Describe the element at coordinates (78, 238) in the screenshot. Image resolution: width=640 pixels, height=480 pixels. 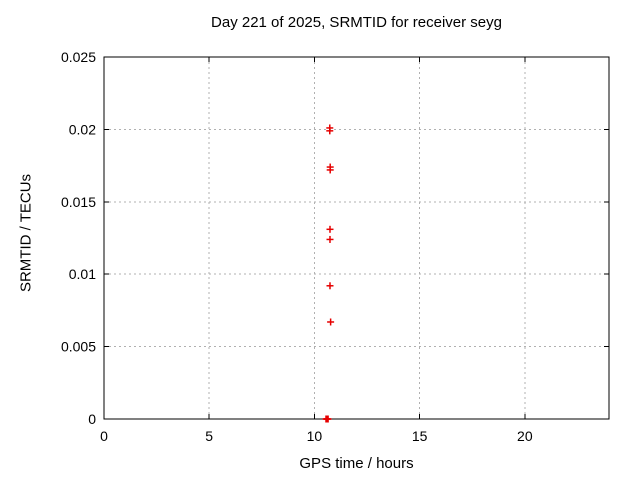
I see `y-tick-labels: 0 0.005 0.01 0.015 0.02 0.025` at that location.